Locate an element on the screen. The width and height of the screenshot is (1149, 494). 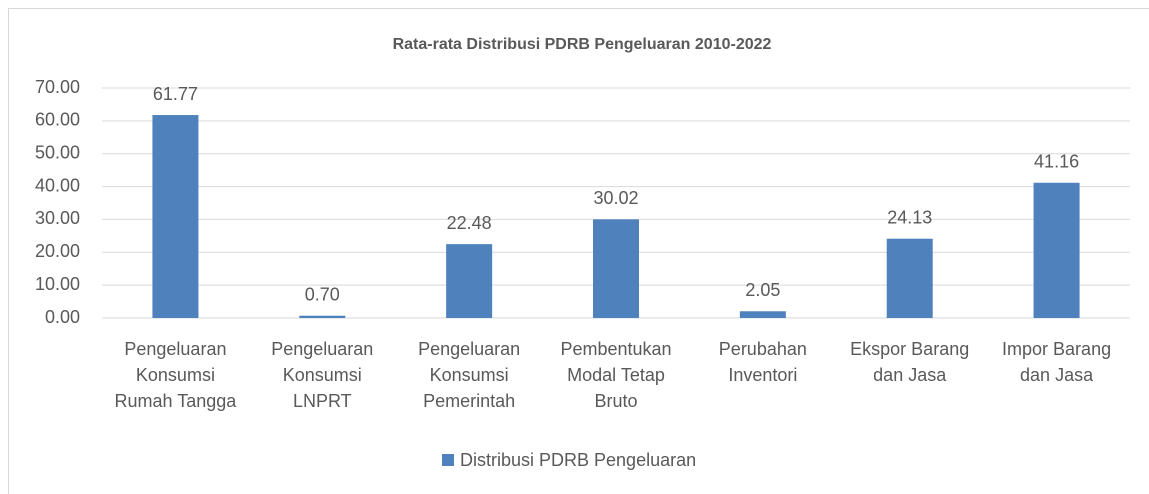
y-tick-label: 10.00 is located at coordinates (57, 284).